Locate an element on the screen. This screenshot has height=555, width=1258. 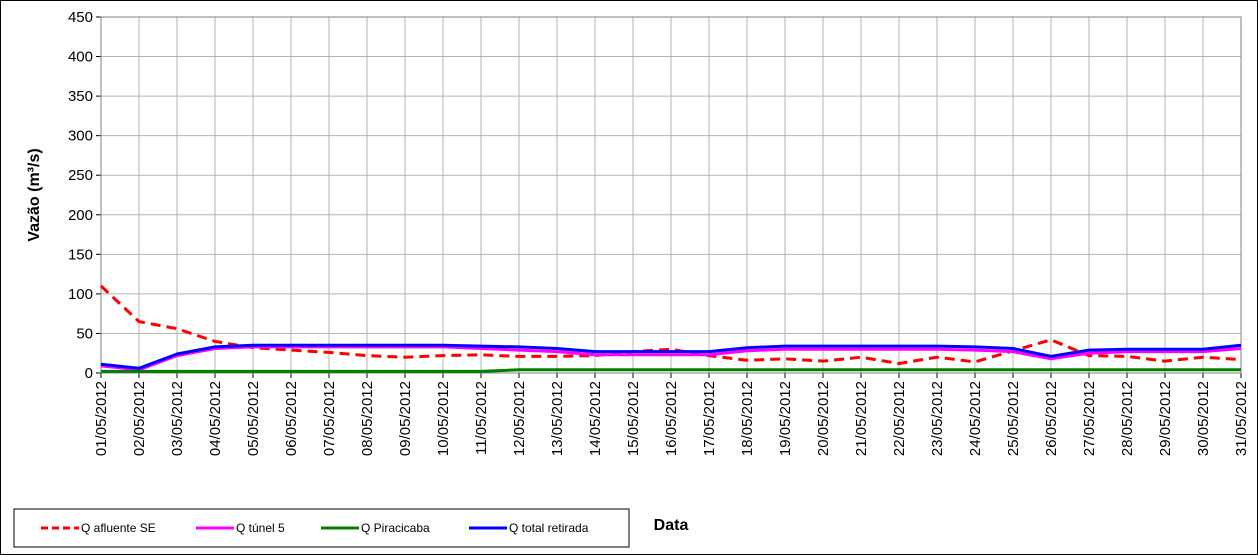
x-tick-label: 25/05/2012 is located at coordinates (1013, 418).